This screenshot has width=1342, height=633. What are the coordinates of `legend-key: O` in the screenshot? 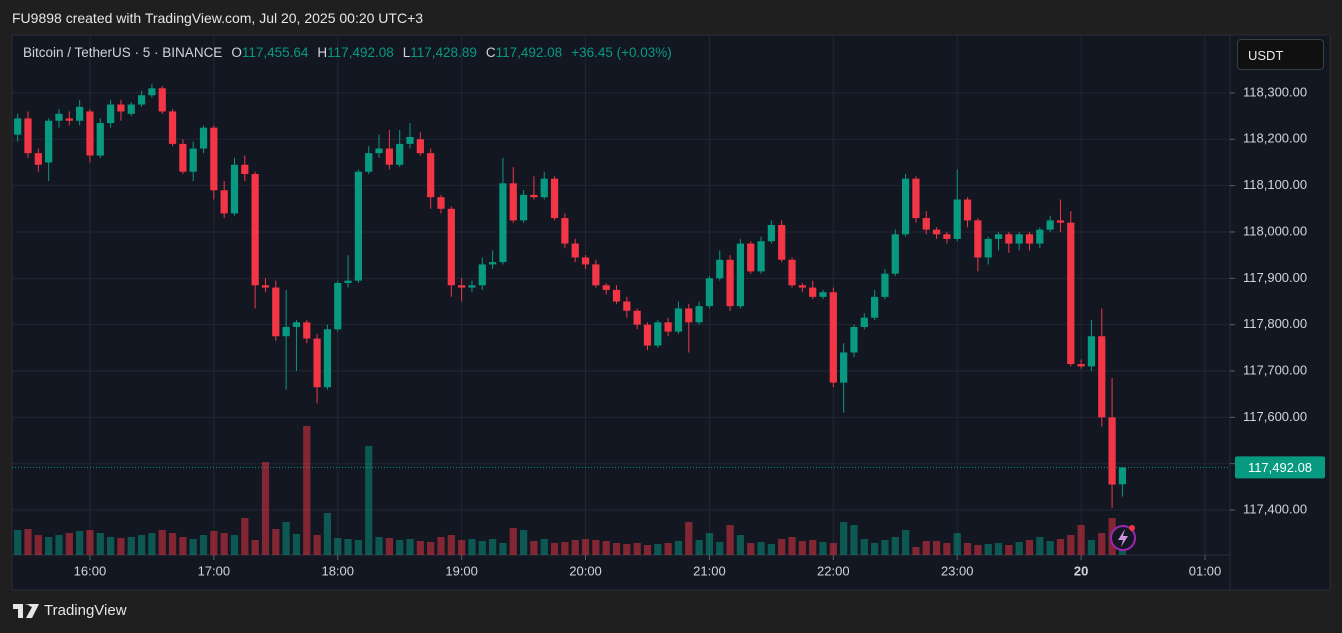 It's located at (236, 52).